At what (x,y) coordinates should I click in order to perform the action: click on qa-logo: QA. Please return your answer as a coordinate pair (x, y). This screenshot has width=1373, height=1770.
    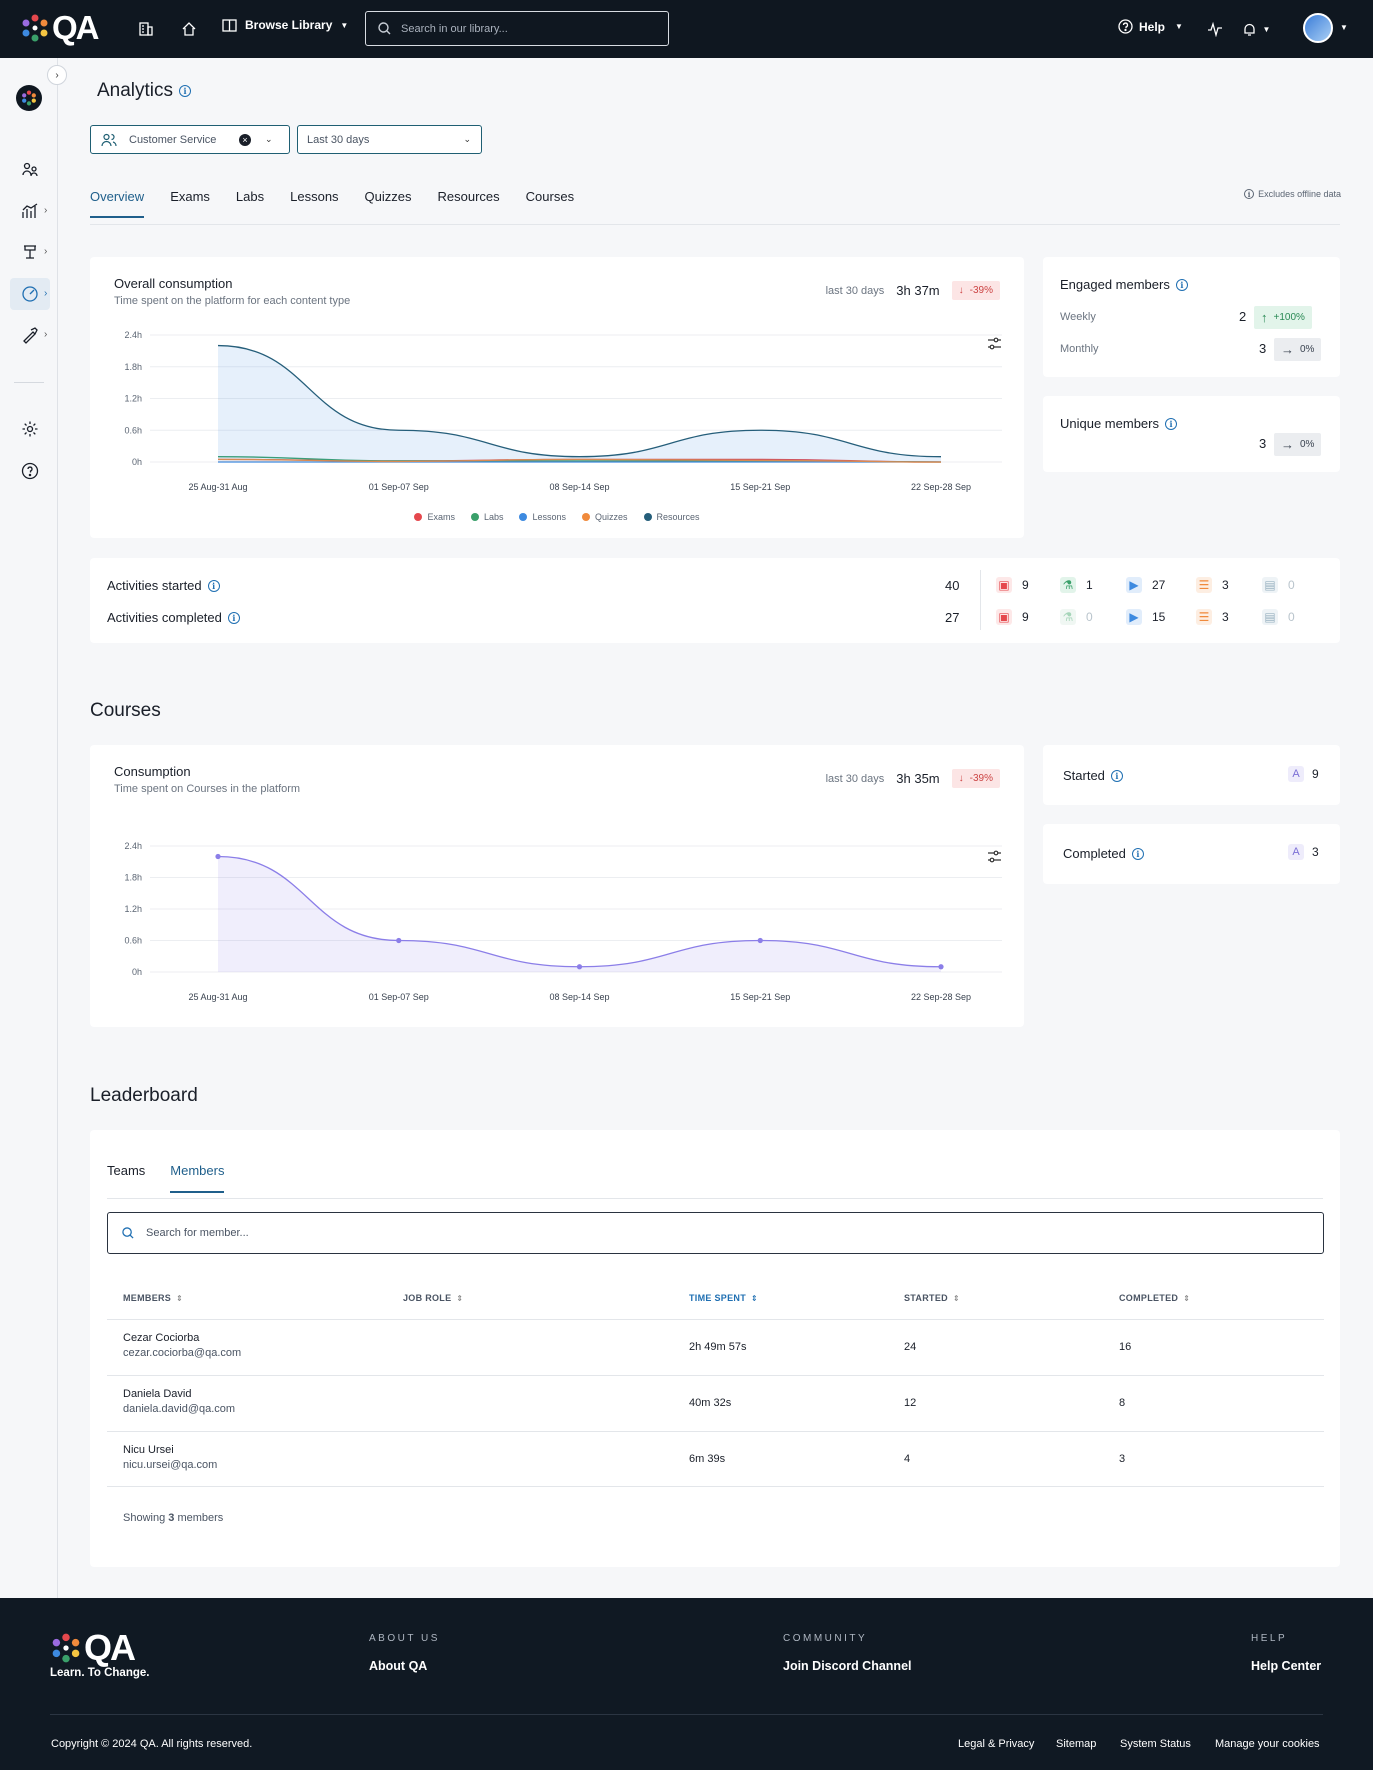
    Looking at the image, I should click on (59, 27).